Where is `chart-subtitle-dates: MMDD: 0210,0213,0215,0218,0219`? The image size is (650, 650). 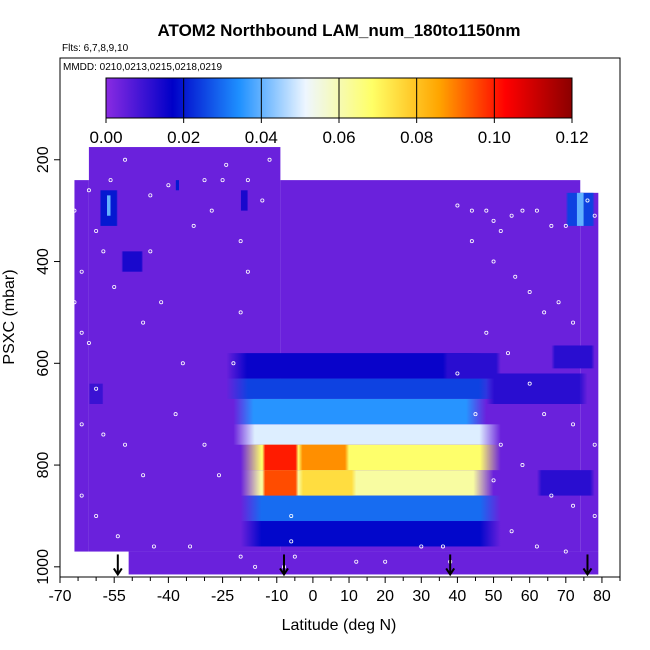 chart-subtitle-dates: MMDD: 0210,0213,0215,0218,0219 is located at coordinates (142, 67).